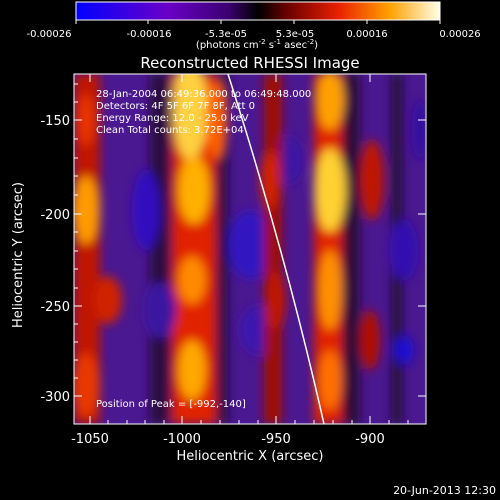 This screenshot has width=500, height=500. What do you see at coordinates (459, 34) in the screenshot?
I see `colorbar-tick: 0.00026` at bounding box center [459, 34].